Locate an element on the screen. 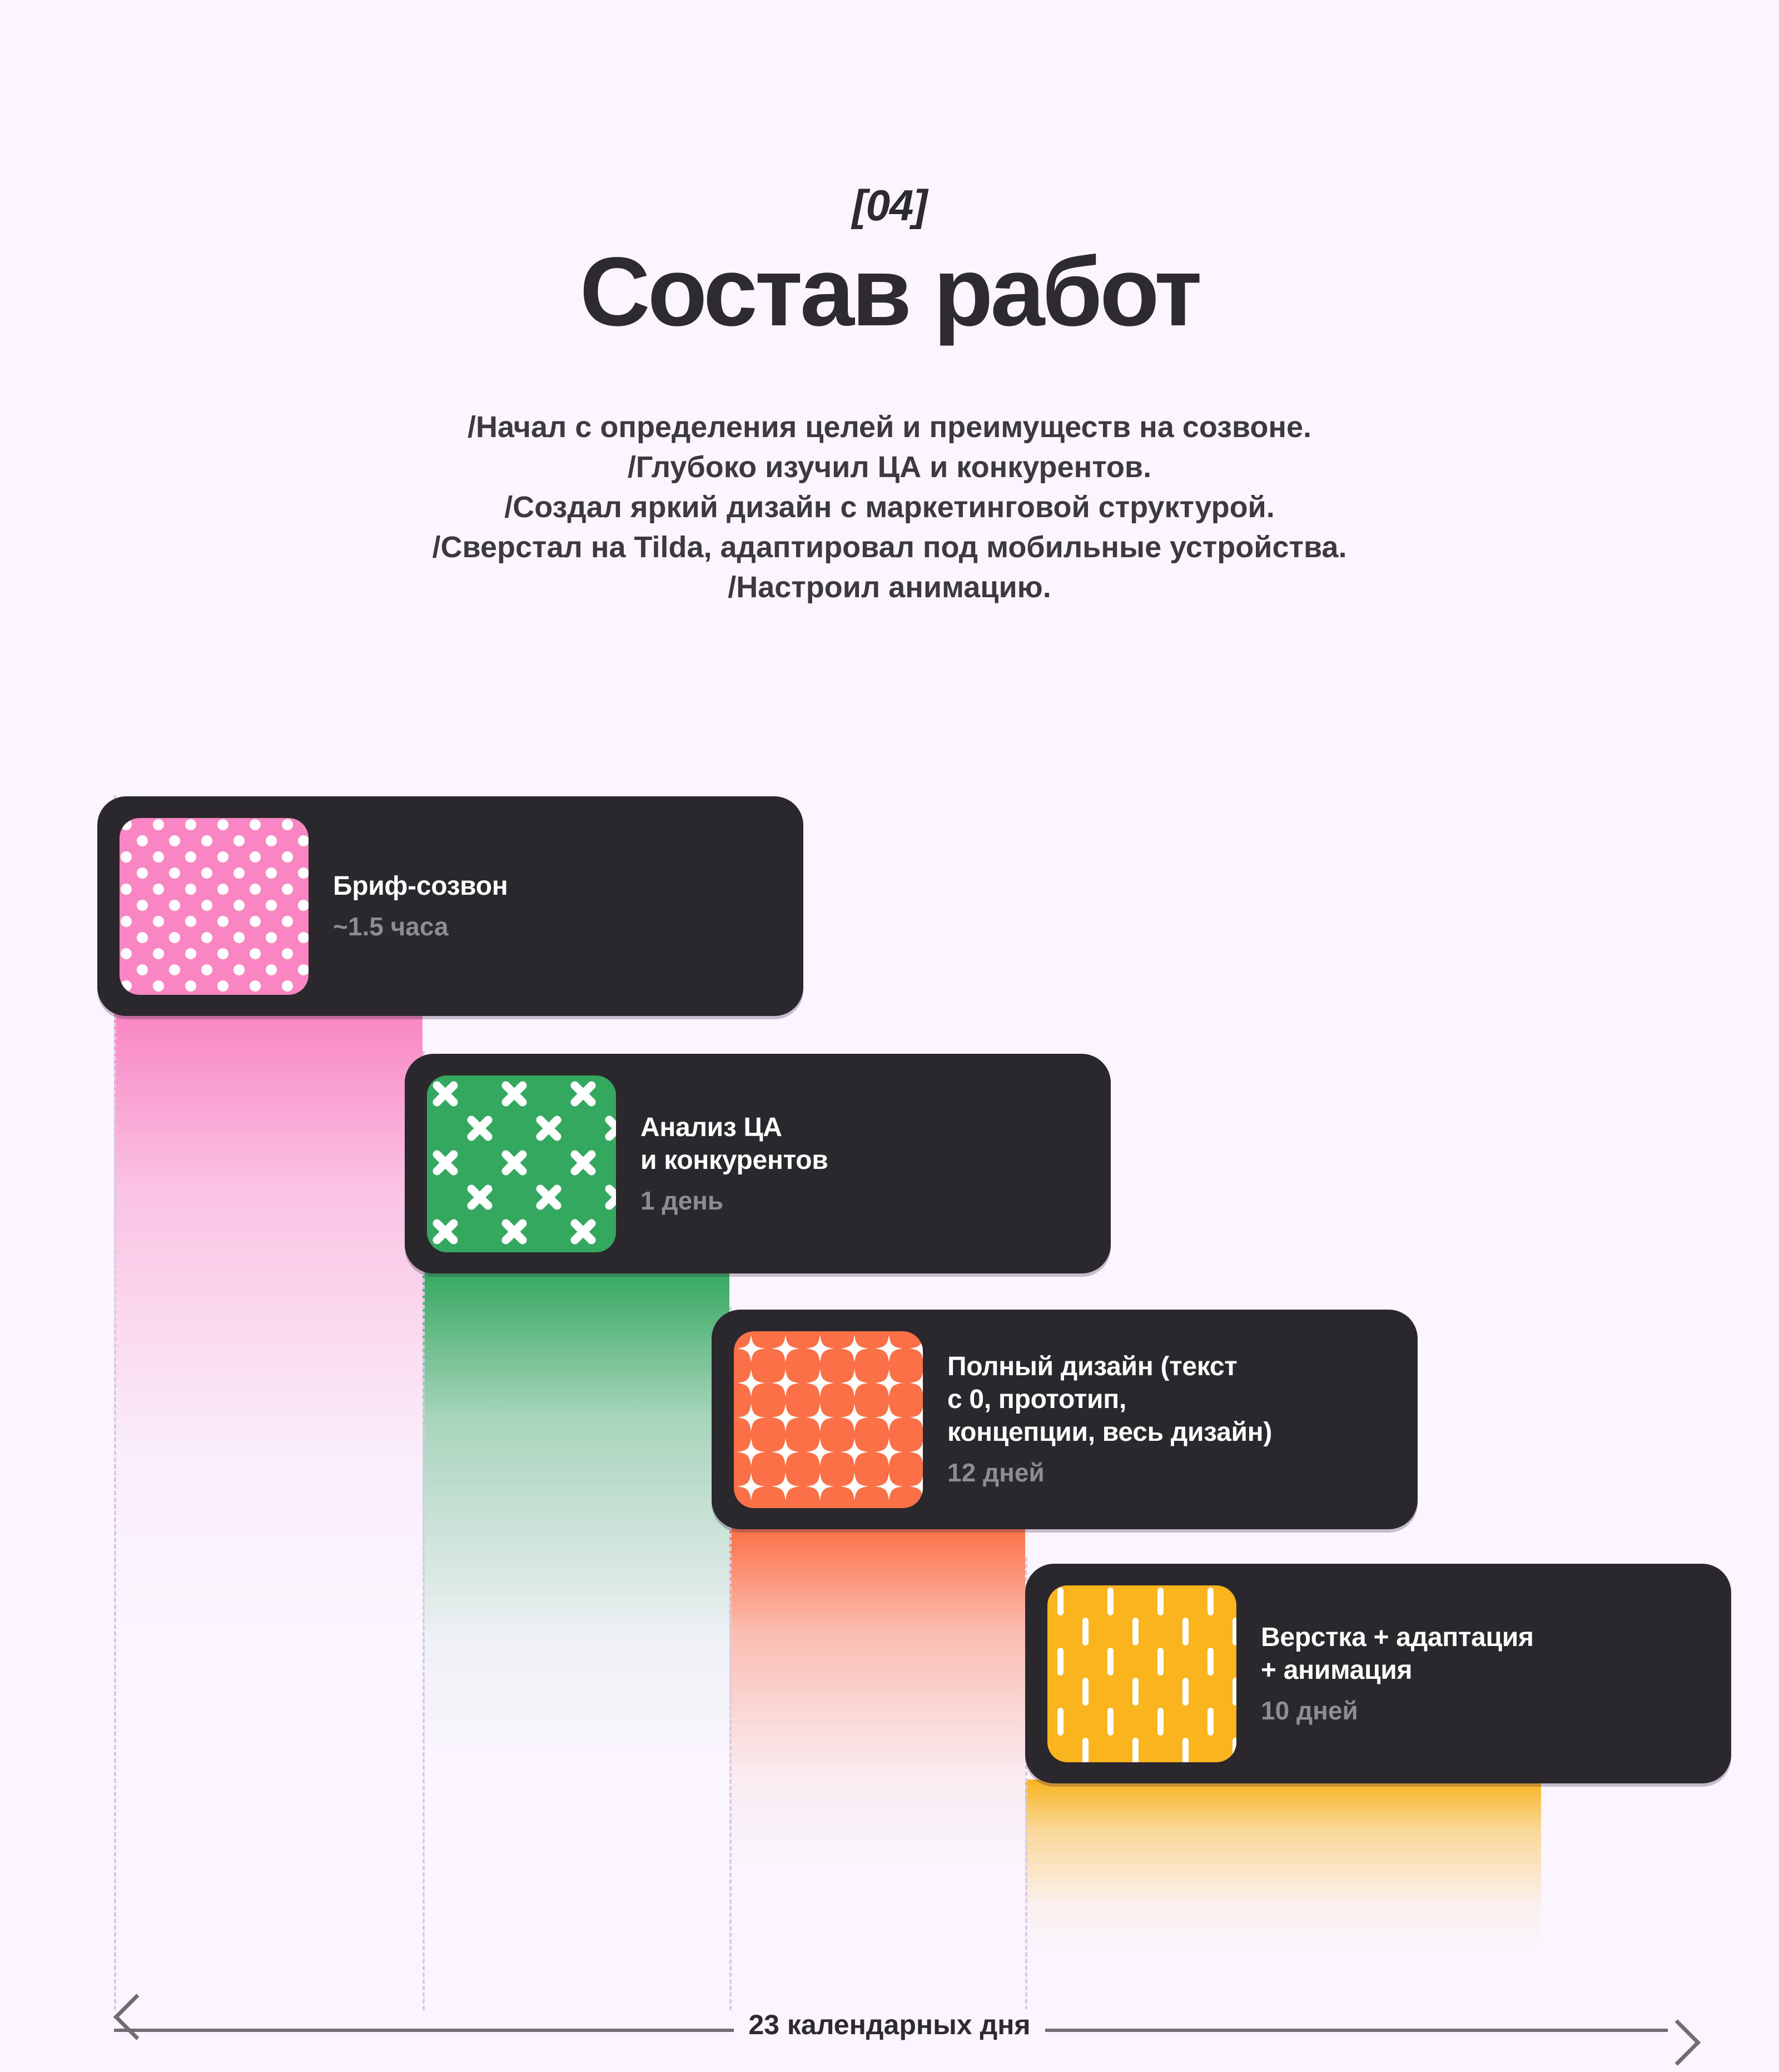  trail-research is located at coordinates (576, 1639).